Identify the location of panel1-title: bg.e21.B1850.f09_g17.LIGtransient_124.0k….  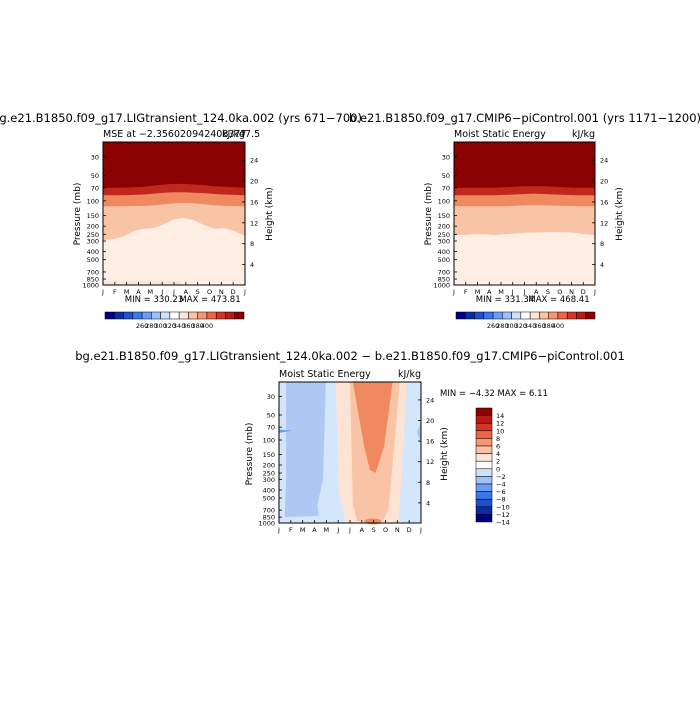
(181, 118).